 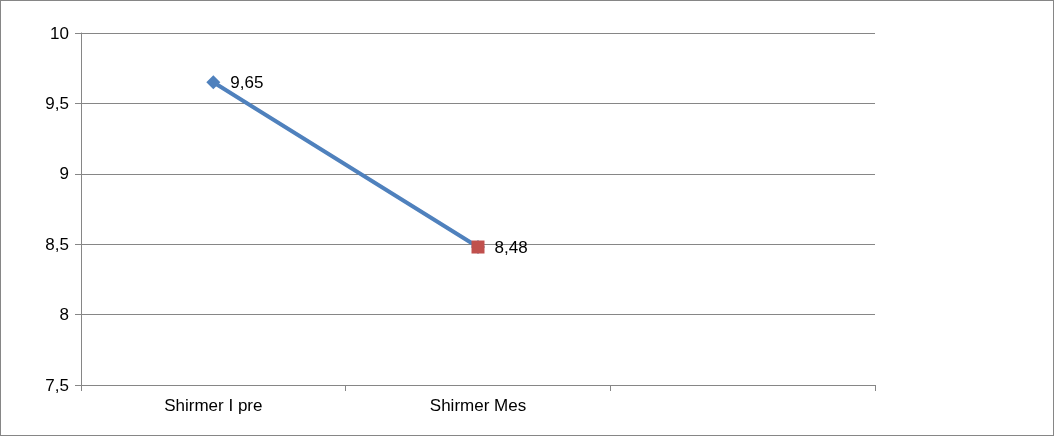 What do you see at coordinates (511, 247) in the screenshot?
I see `data-label: 8,48` at bounding box center [511, 247].